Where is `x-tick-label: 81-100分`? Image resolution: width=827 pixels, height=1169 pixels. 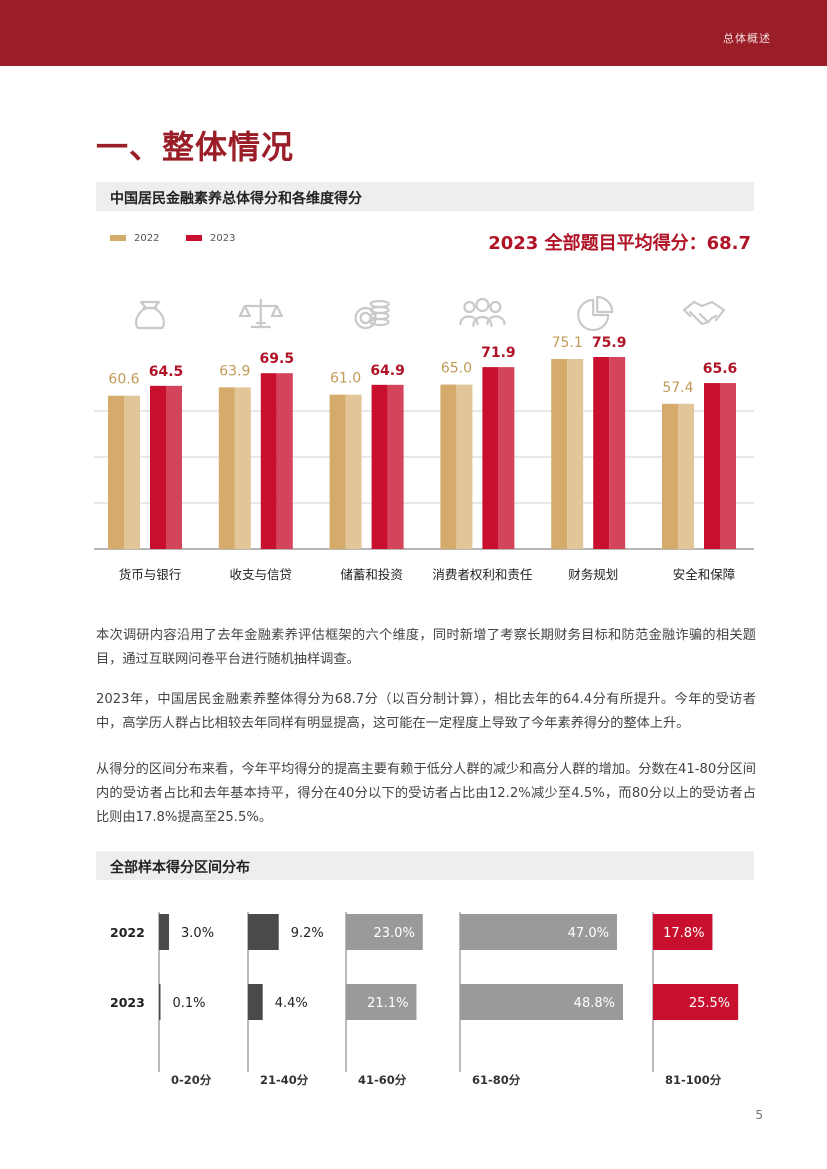 x-tick-label: 81-100分 is located at coordinates (693, 1080).